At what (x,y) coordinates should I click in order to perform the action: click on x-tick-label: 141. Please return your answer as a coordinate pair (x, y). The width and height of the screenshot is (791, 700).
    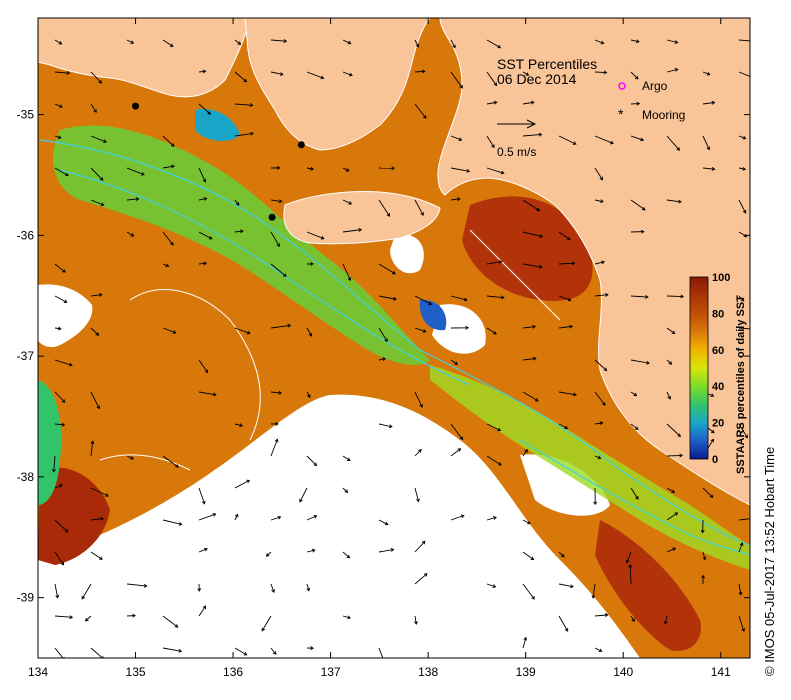
    Looking at the image, I should click on (721, 672).